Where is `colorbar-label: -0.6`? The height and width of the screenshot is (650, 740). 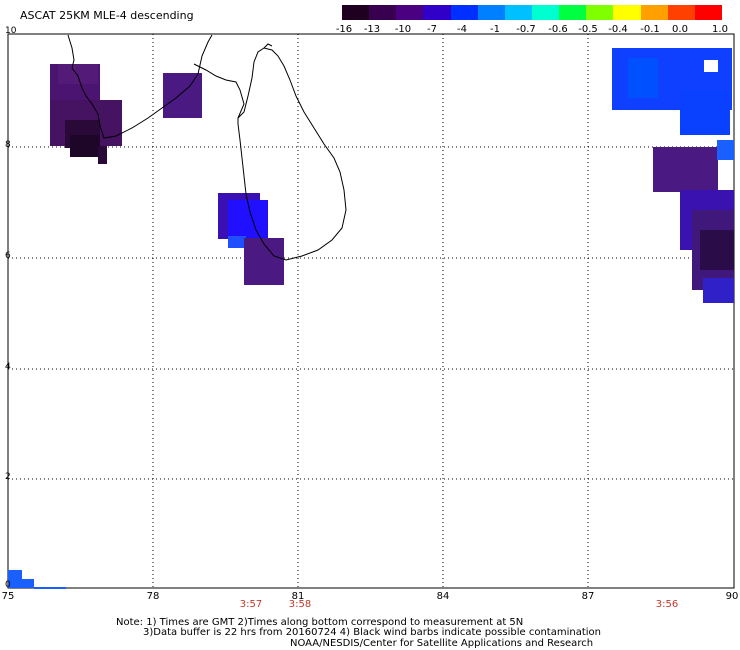
colorbar-label: -0.6 is located at coordinates (558, 29).